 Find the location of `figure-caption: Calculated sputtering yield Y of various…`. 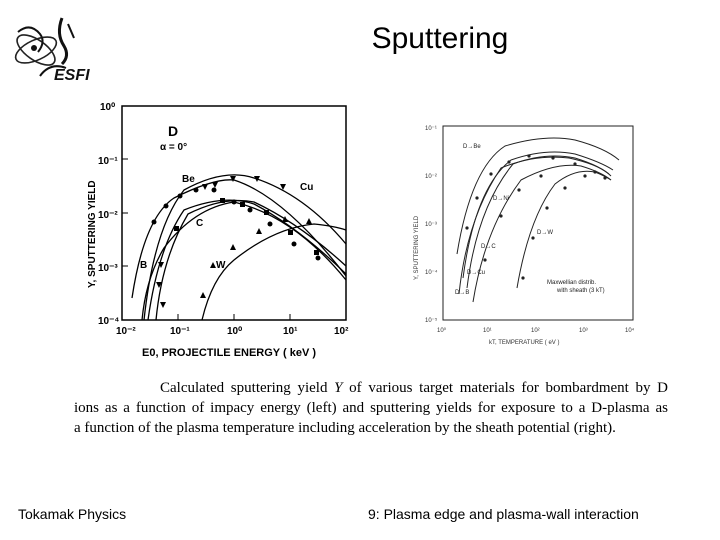

figure-caption: Calculated sputtering yield Y of various… is located at coordinates (371, 408).